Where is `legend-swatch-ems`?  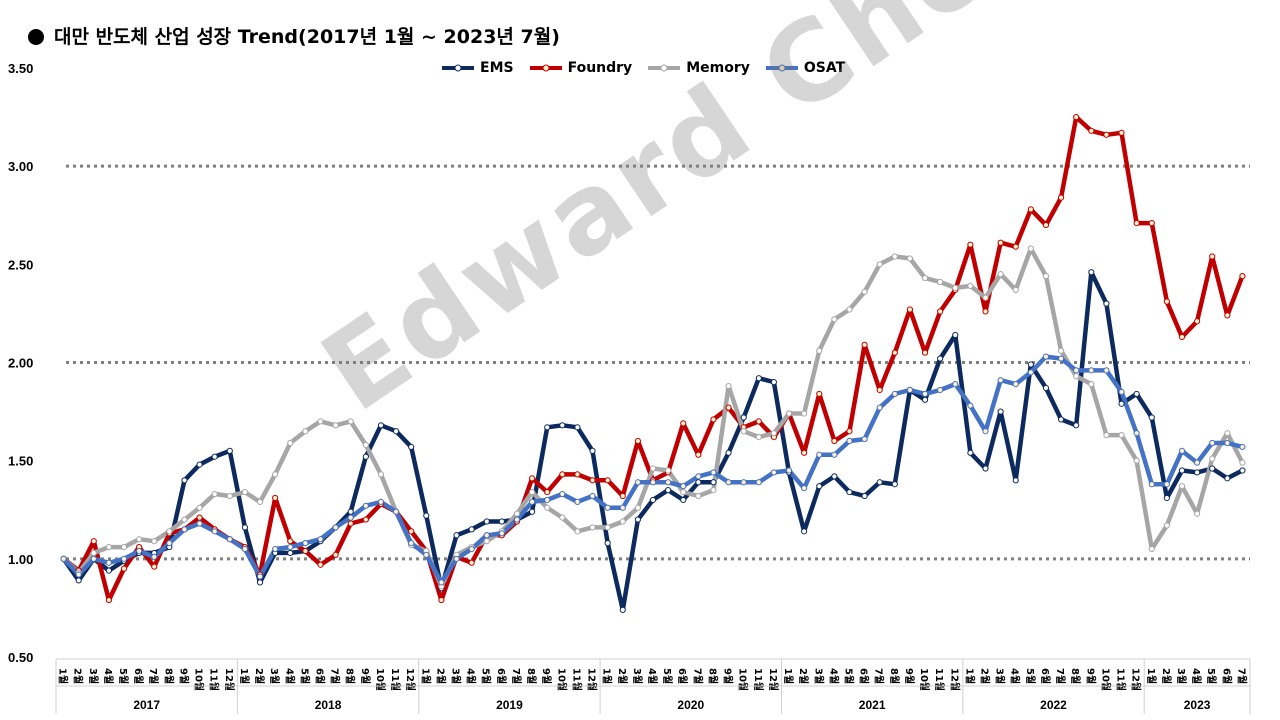 legend-swatch-ems is located at coordinates (458, 68).